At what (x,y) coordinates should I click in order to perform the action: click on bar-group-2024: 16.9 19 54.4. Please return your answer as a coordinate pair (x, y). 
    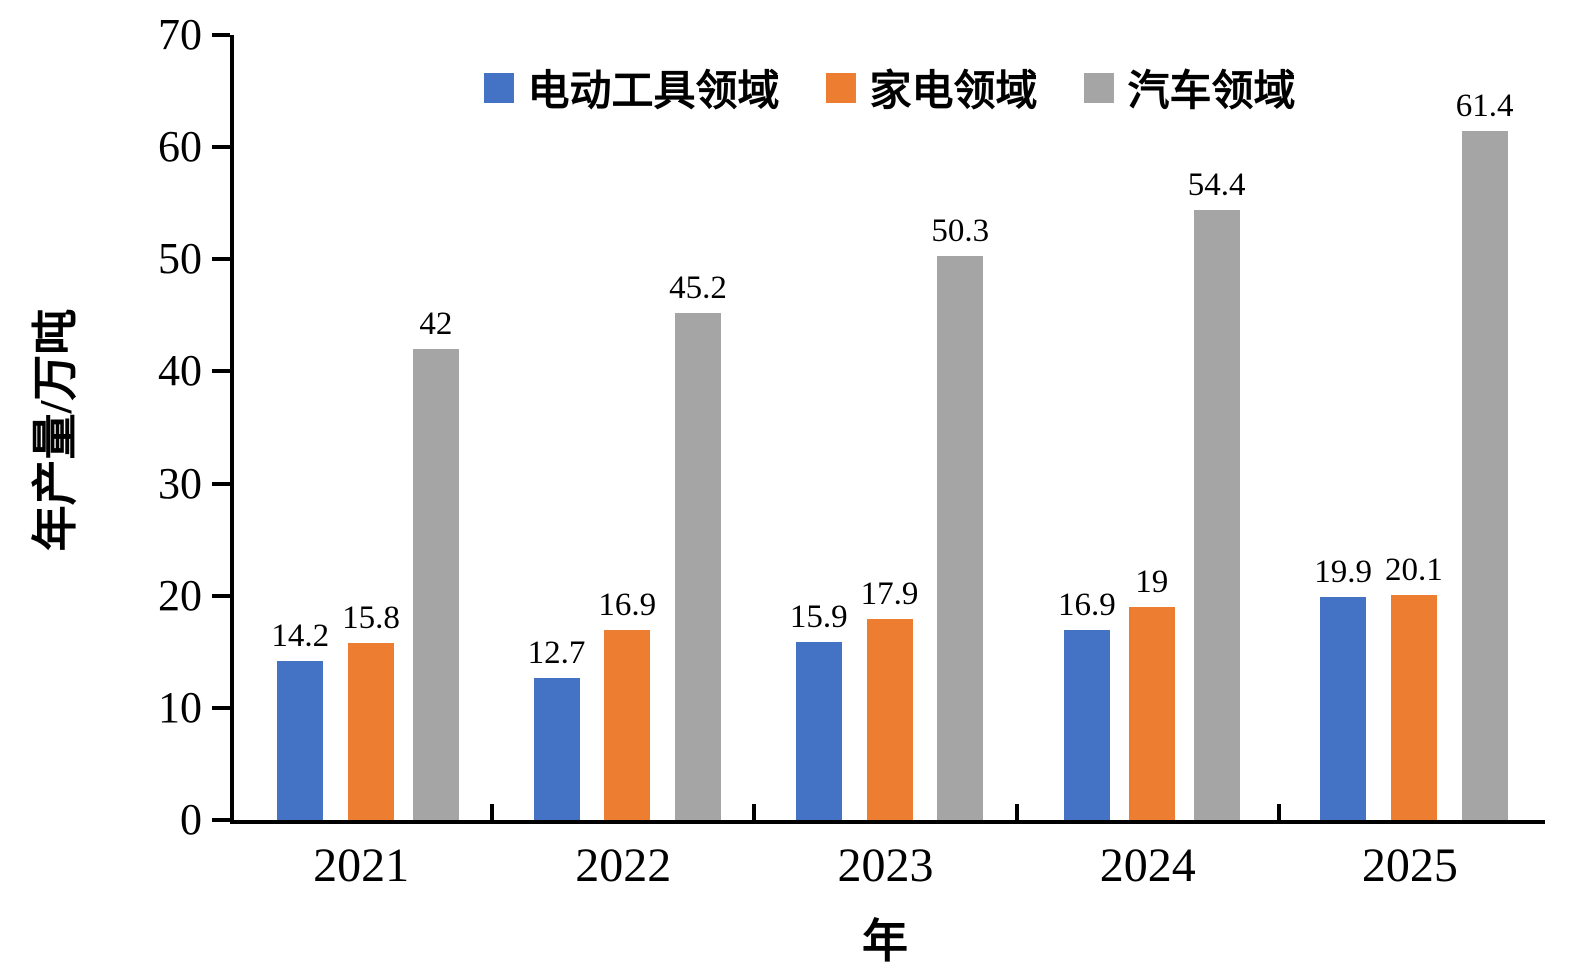
    Looking at the image, I should click on (1152, 427).